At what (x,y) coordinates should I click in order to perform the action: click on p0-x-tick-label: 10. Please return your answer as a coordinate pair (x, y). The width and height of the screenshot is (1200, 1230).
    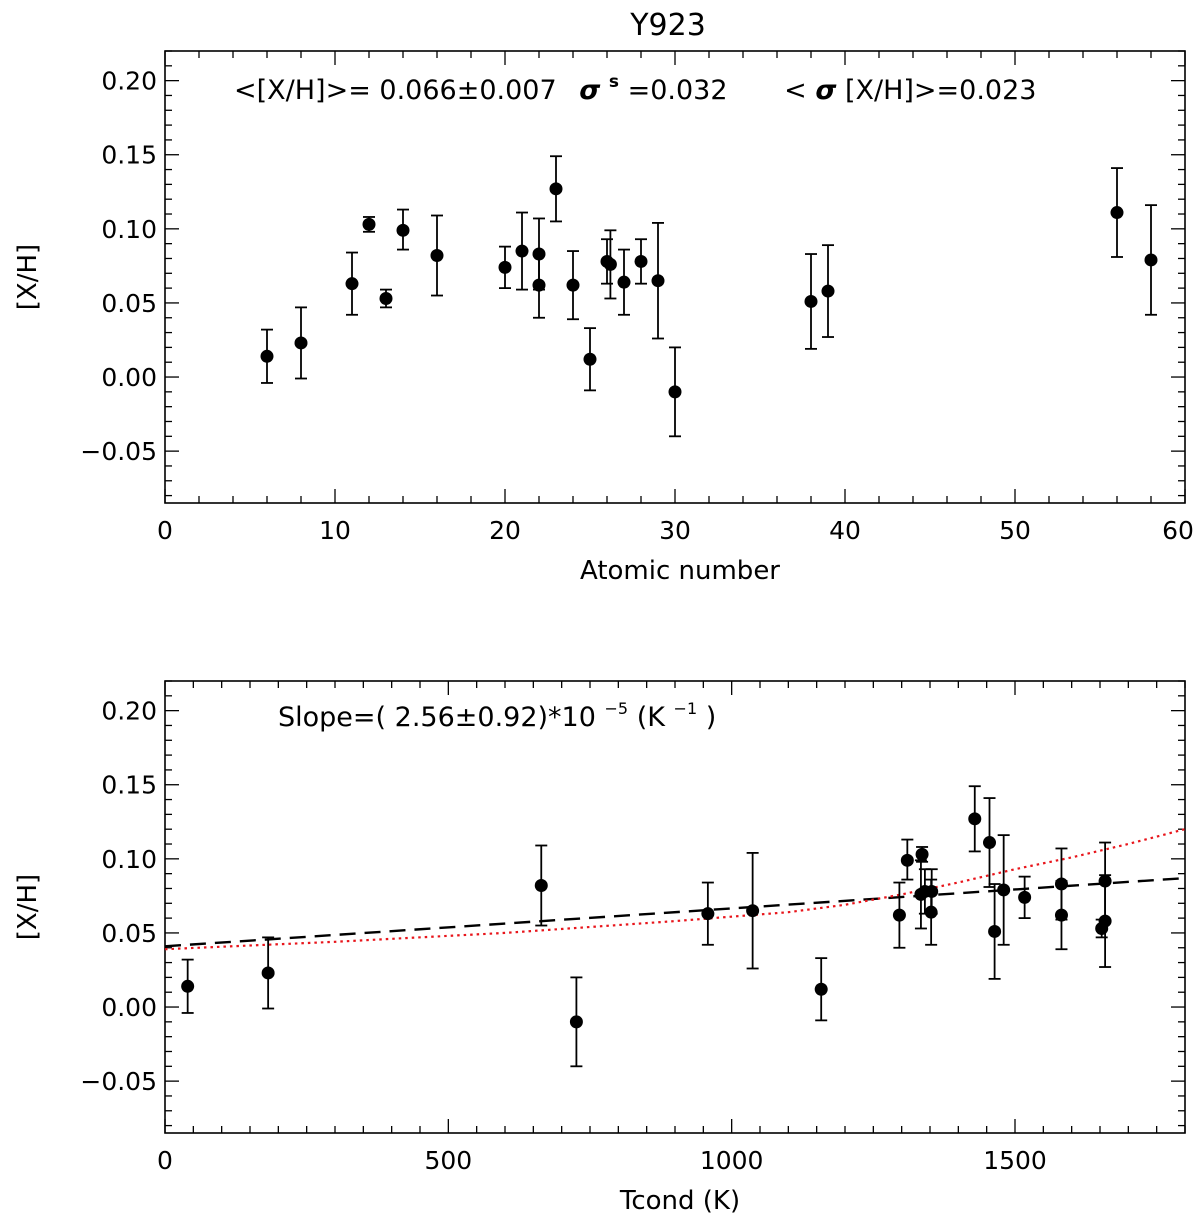
    Looking at the image, I should click on (335, 530).